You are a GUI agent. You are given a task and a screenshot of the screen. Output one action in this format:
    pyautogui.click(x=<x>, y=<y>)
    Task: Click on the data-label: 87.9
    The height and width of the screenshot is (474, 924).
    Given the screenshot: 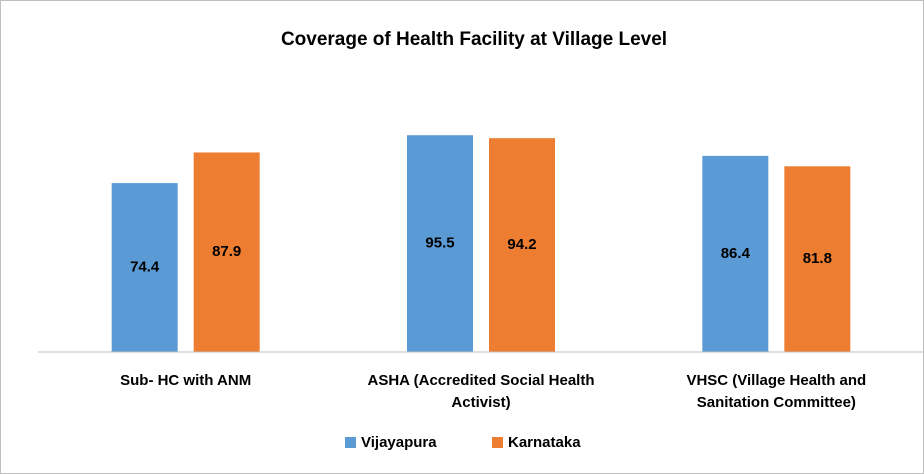 What is the action you would take?
    pyautogui.click(x=226, y=251)
    